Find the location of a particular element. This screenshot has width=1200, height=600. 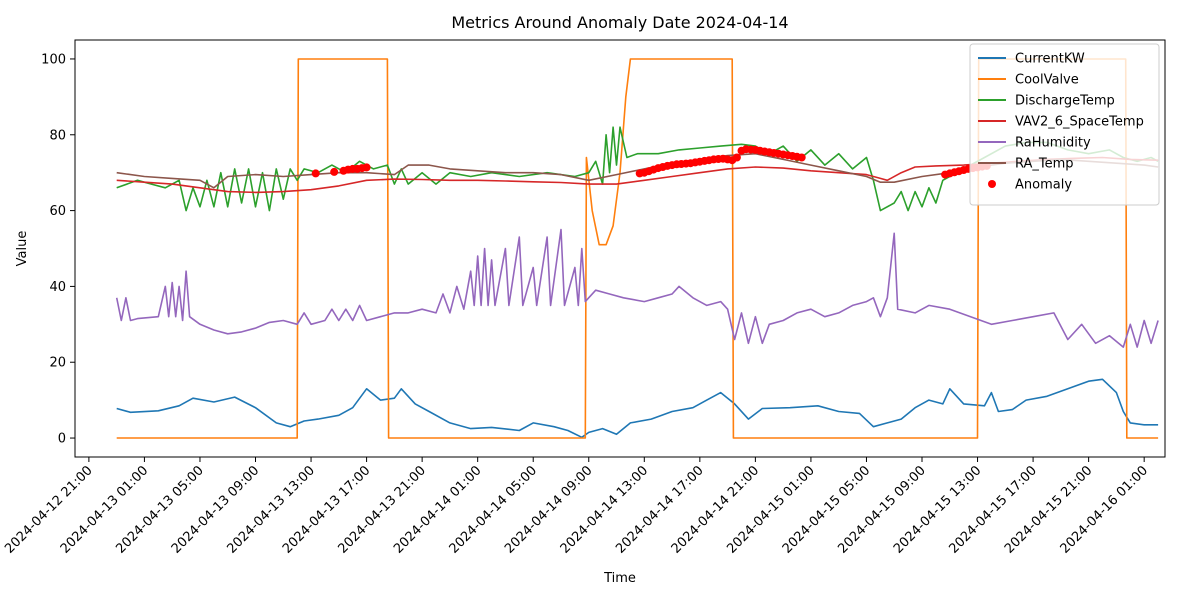

y-tick-label: 0 is located at coordinates (62, 439).